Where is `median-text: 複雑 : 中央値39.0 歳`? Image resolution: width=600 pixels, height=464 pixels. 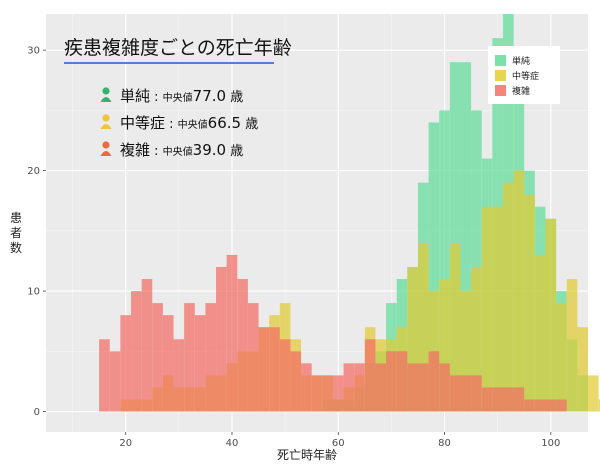
median-text: 複雑 : 中央値39.0 歳 is located at coordinates (181, 150).